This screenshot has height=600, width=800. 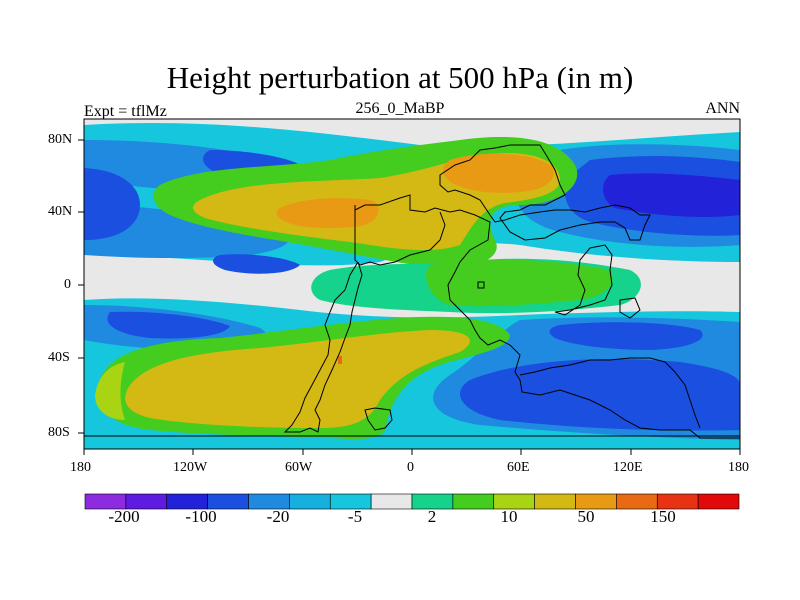 What do you see at coordinates (168, 325) in the screenshot?
I see `contour-south-deep-w` at bounding box center [168, 325].